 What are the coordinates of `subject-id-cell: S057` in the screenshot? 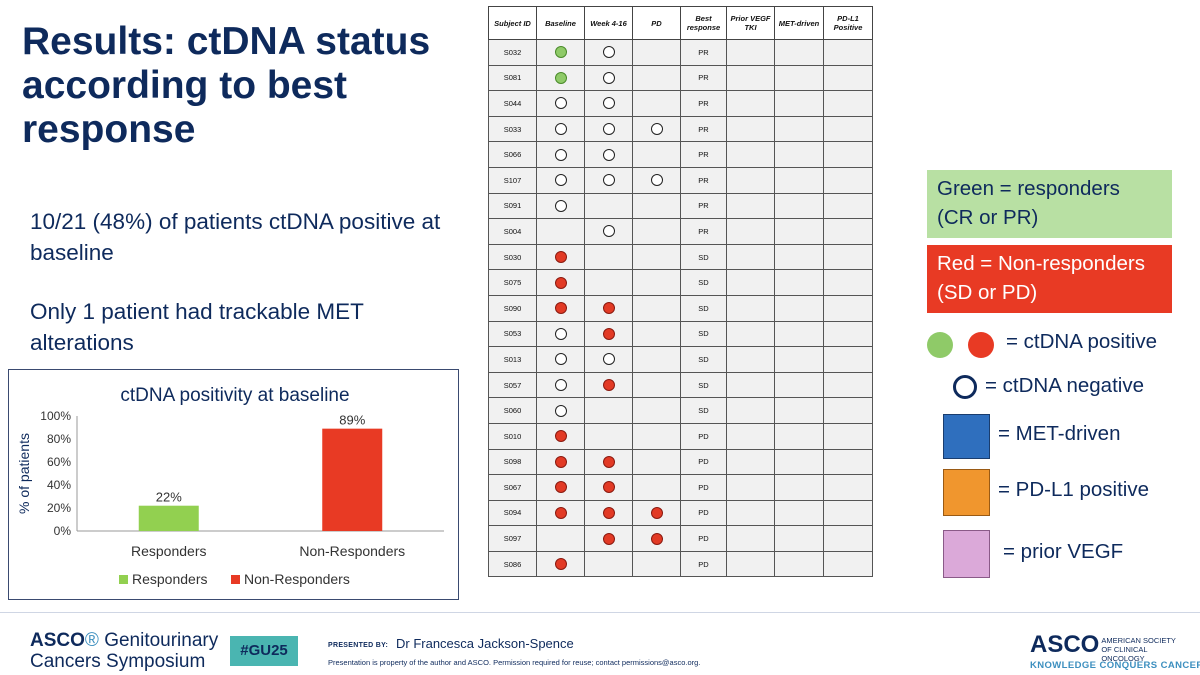 It's located at (512, 385).